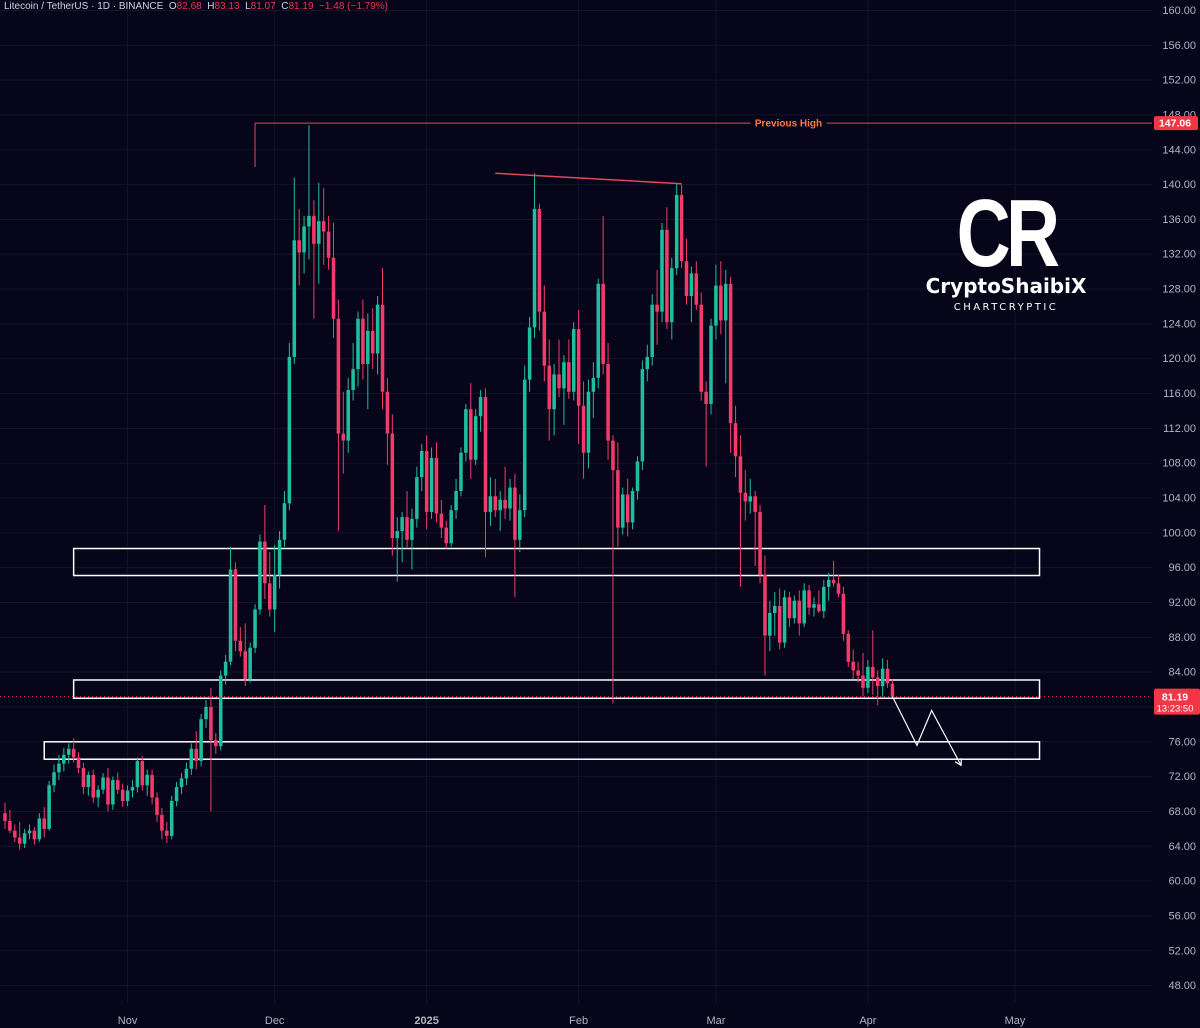 This screenshot has height=1028, width=1200. I want to click on time-axis: Nov Dec 2025 Feb Mar Apr May, so click(600, 1015).